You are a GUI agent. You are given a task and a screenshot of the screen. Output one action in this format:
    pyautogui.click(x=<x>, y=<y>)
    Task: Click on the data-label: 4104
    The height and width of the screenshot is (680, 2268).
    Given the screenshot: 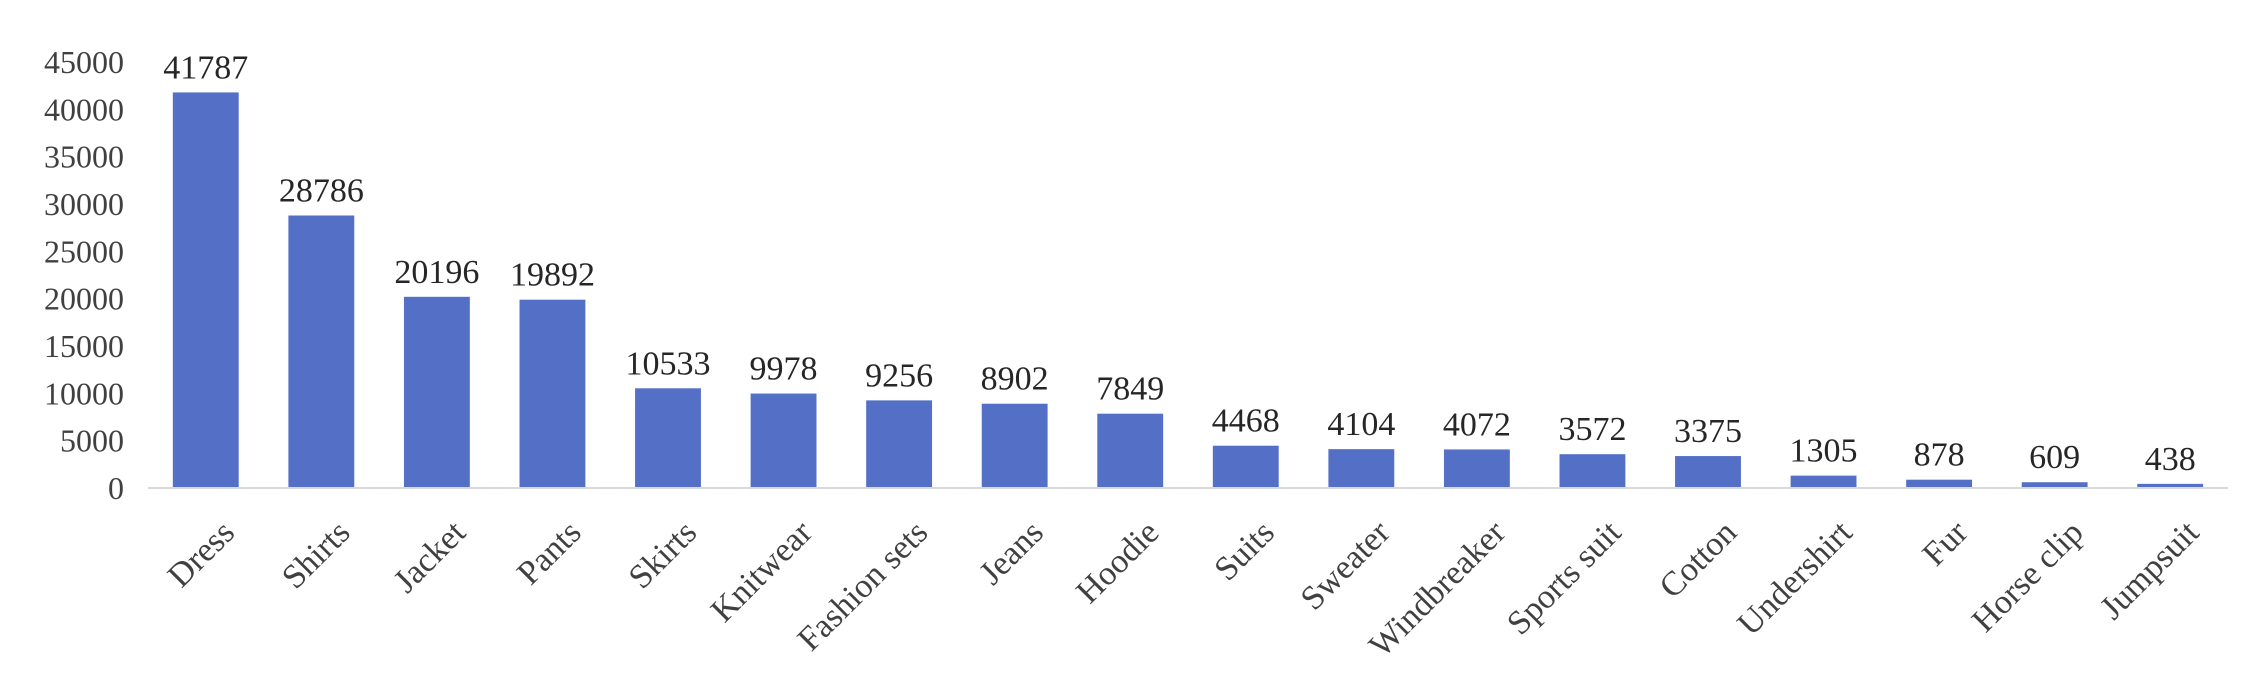 What is the action you would take?
    pyautogui.click(x=1361, y=424)
    